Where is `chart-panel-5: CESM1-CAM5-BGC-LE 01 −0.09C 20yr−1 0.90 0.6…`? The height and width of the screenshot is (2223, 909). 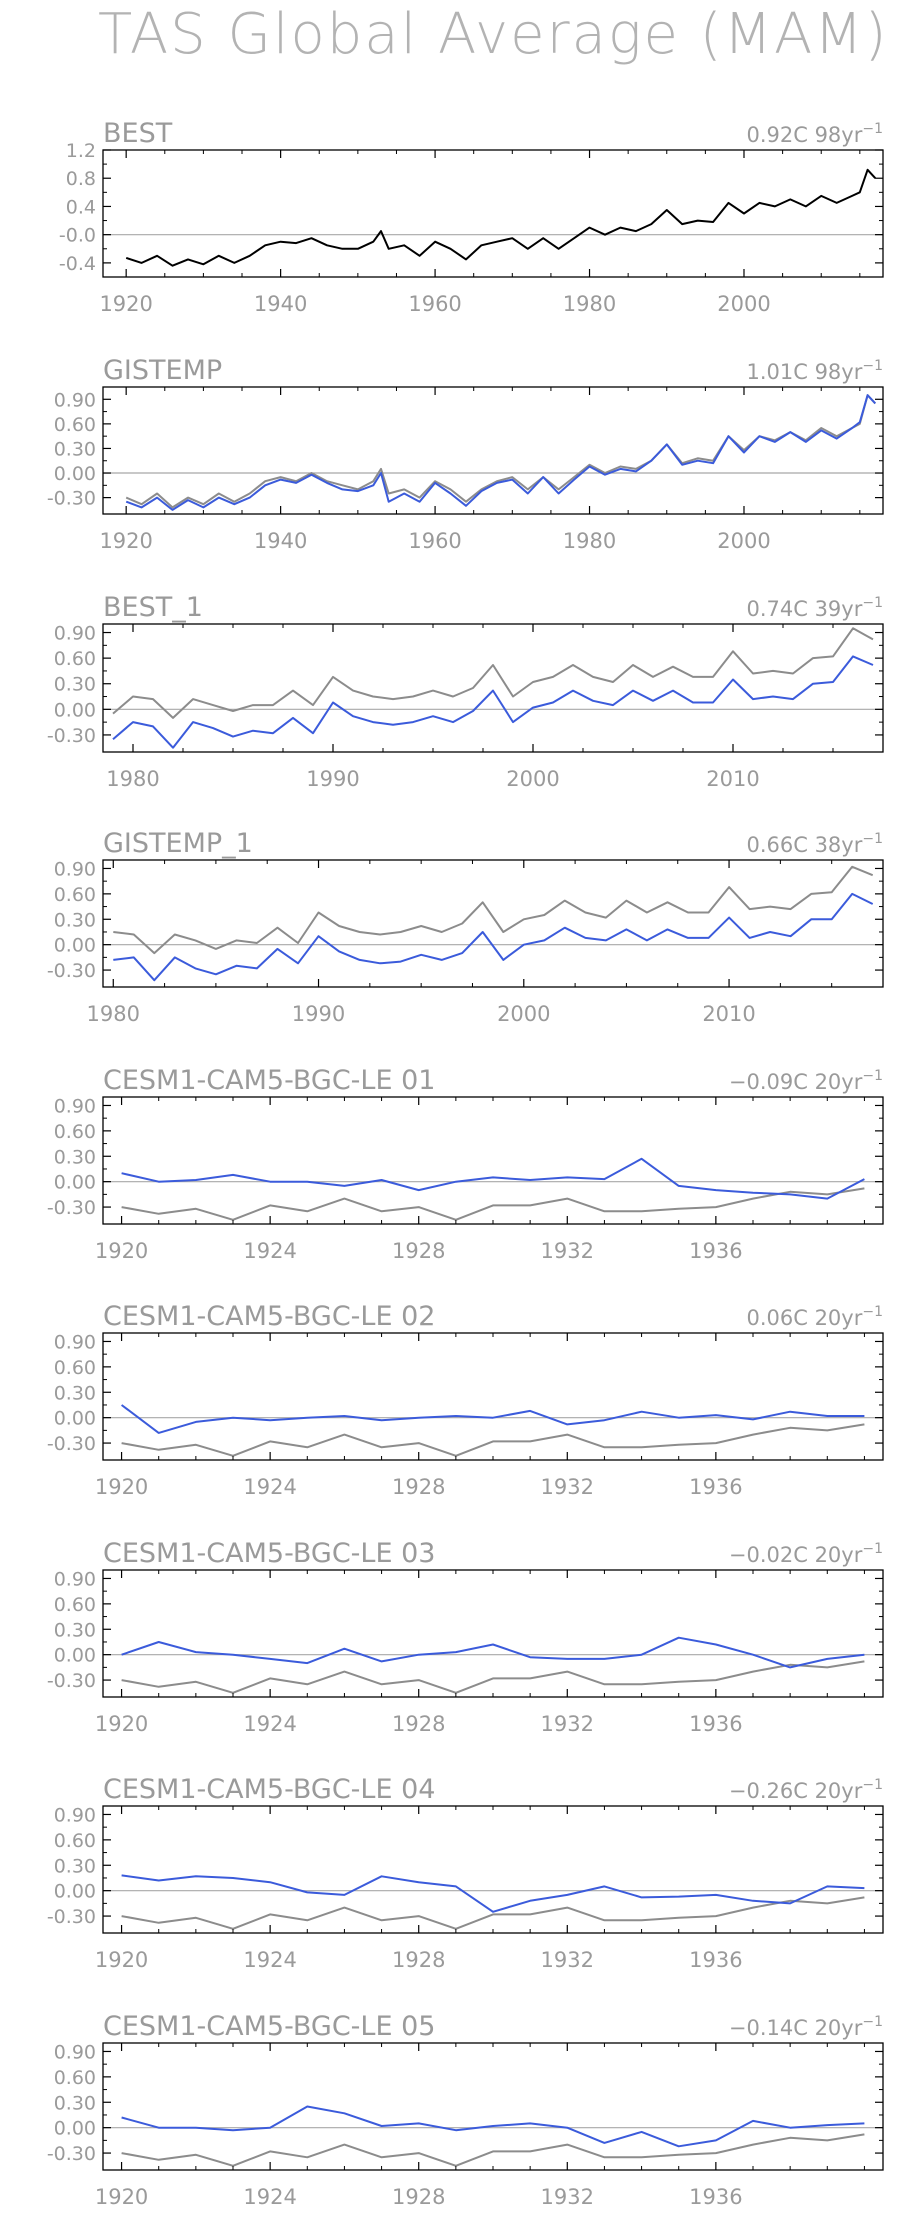 chart-panel-5: CESM1-CAM5-BGC-LE 01 −0.09C 20yr−1 0.90 0.6… is located at coordinates (465, 1164).